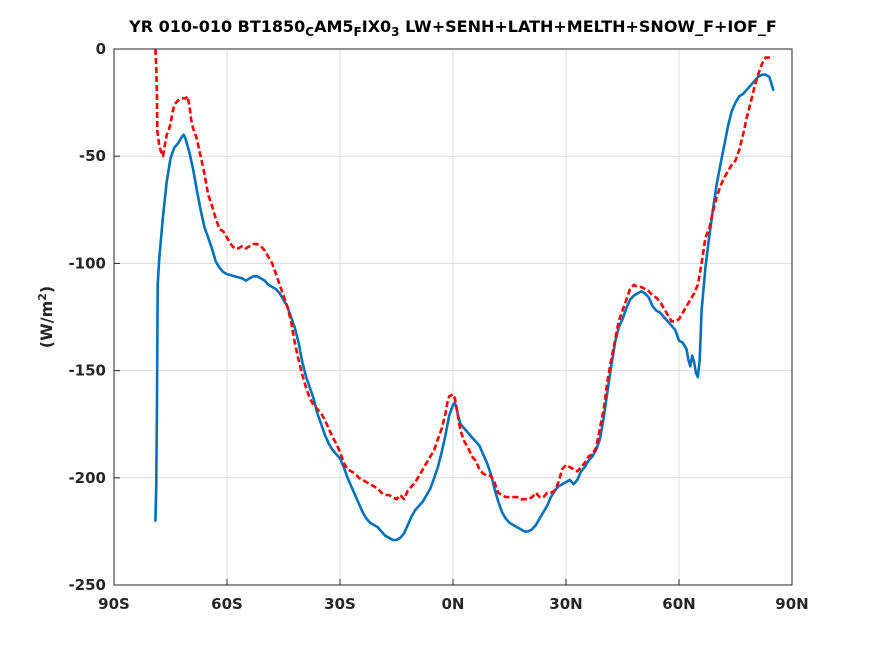 The width and height of the screenshot is (875, 656). Describe the element at coordinates (333, 26) in the screenshot. I see `title-middle-1: AM5` at that location.